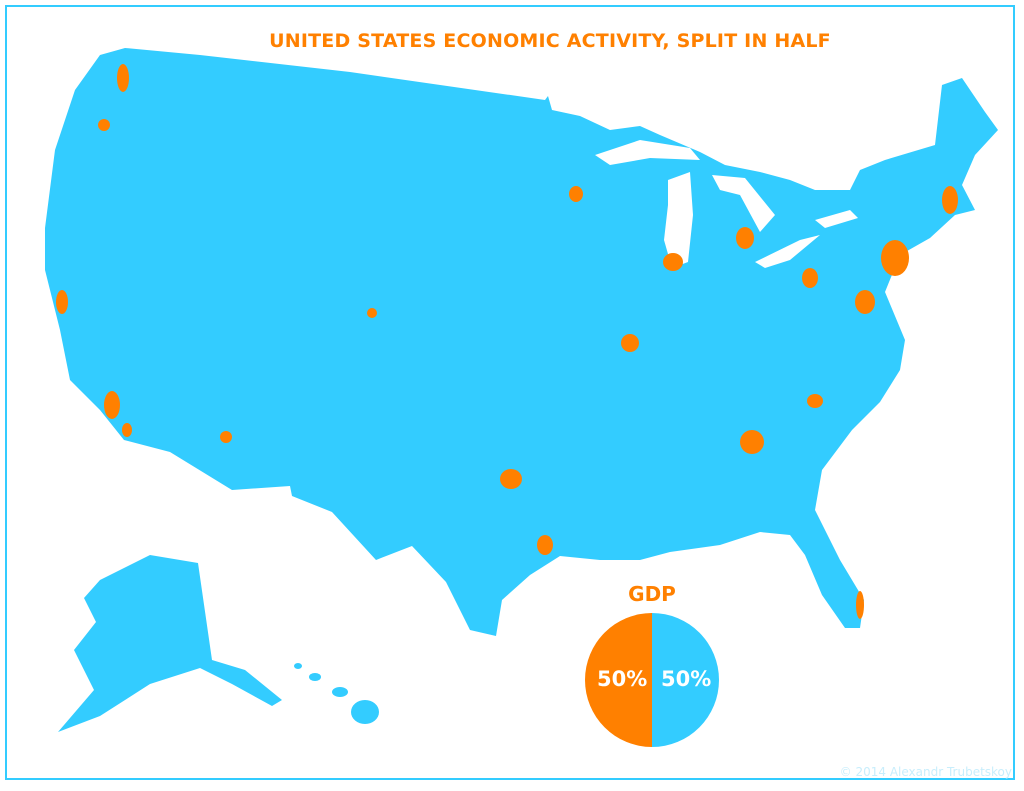 This screenshot has height=791, width=1024. I want to click on hawaii-oahu, so click(315, 677).